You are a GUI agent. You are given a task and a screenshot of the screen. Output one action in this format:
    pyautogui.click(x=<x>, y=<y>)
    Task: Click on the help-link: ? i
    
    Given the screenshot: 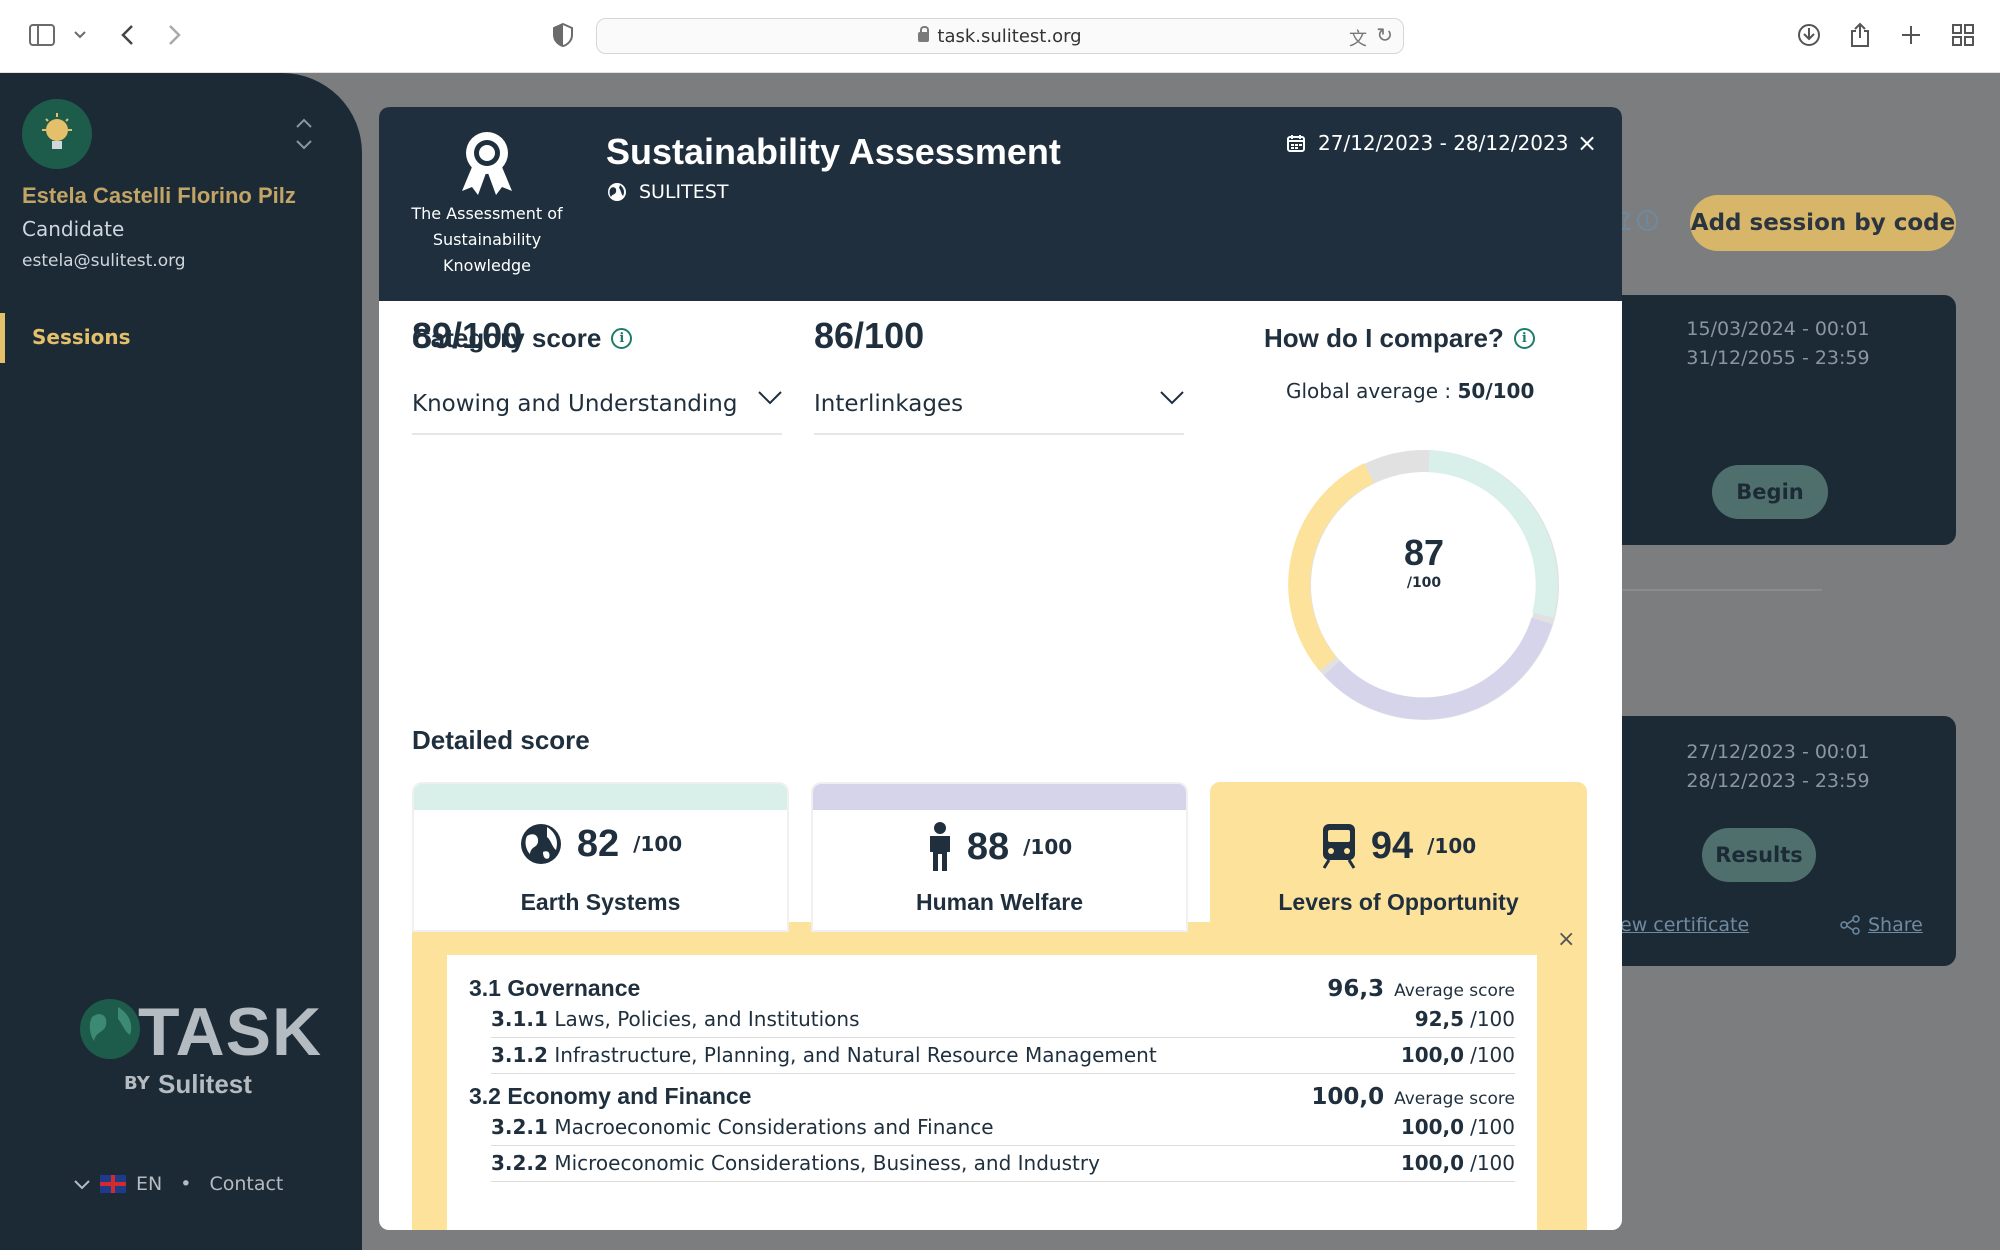 What is the action you would take?
    pyautogui.click(x=1639, y=220)
    